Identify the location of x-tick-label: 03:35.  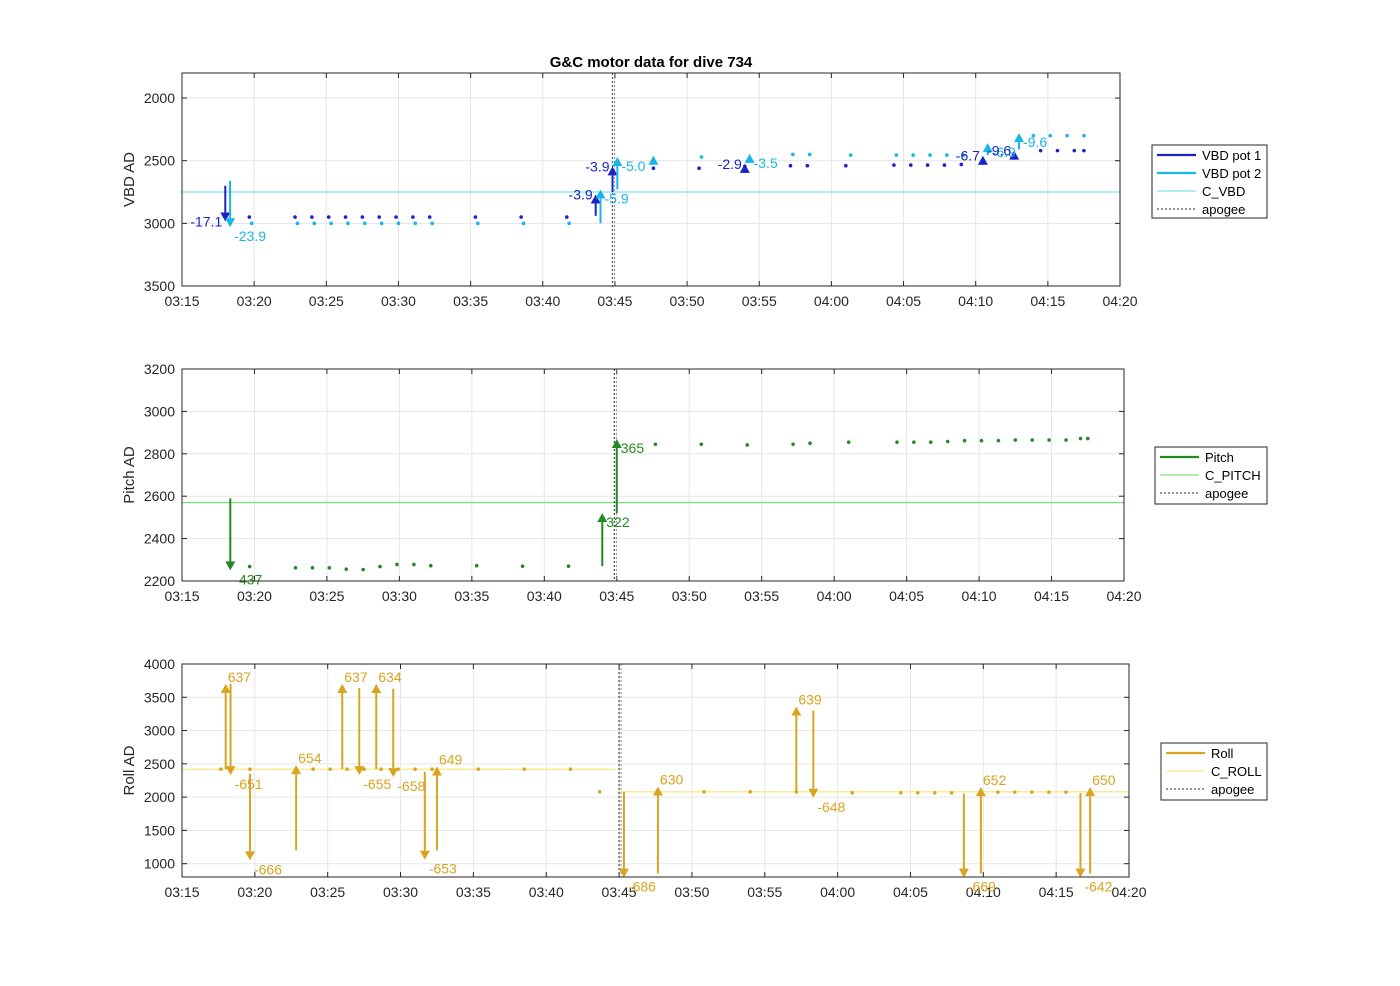
(470, 301).